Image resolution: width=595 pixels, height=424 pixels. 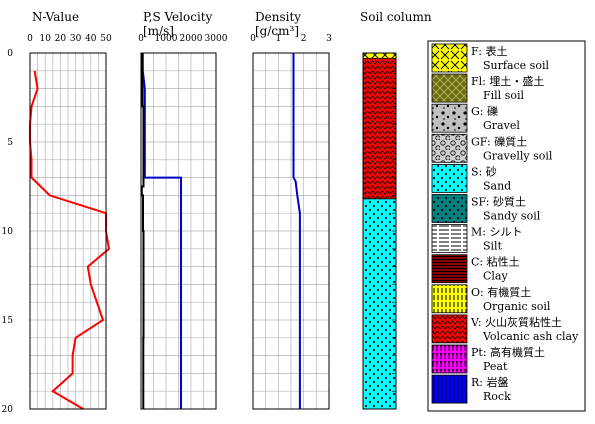 I want to click on panel-title-nvalue: N-Value, so click(x=55, y=17).